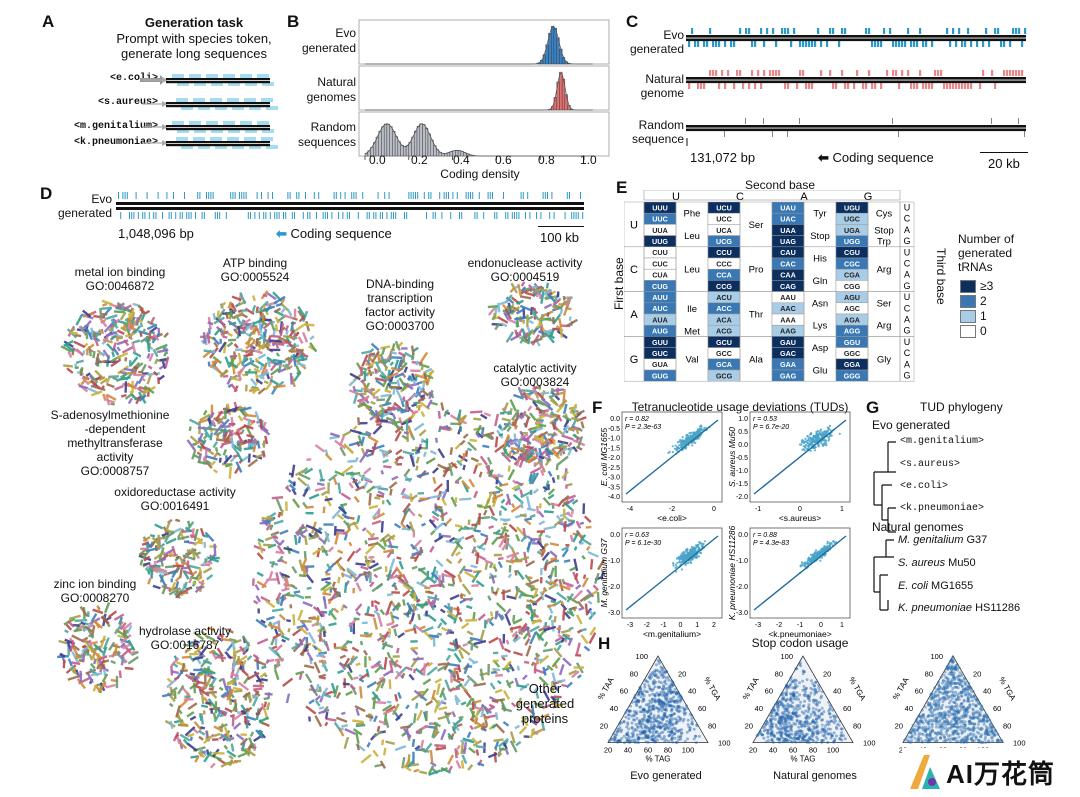  What do you see at coordinates (614, 478) in the screenshot?
I see `y-tick-label: -3.0` at bounding box center [614, 478].